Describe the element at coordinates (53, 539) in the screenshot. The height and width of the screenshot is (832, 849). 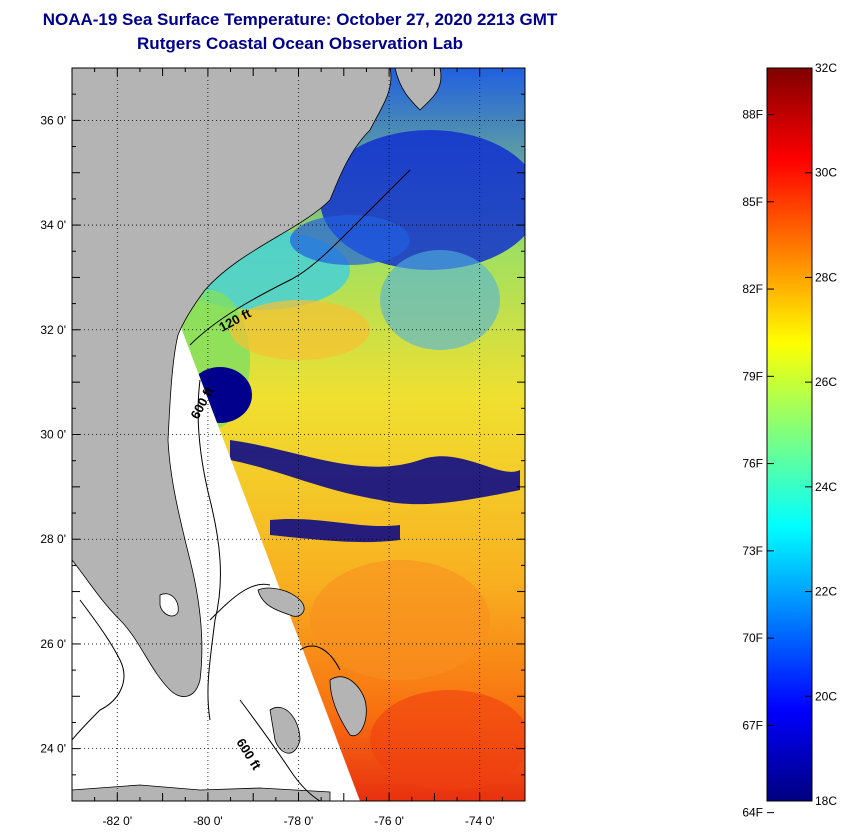
I see `lat-tick-label: 28 0'` at that location.